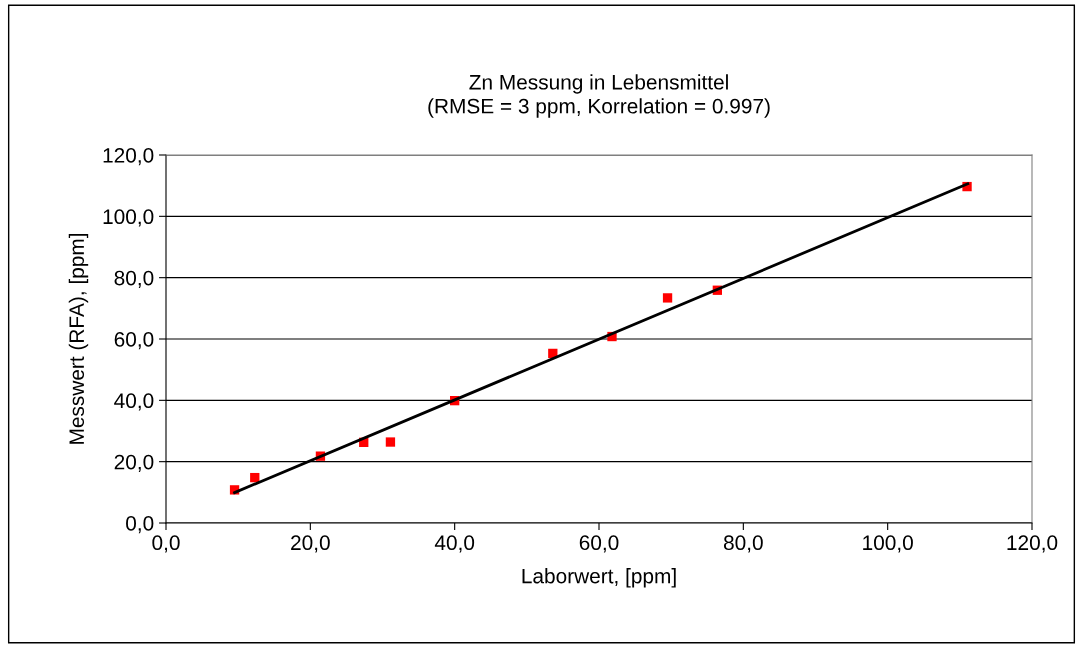 The image size is (1083, 648). I want to click on y-tick-label: 0,0, so click(140, 525).